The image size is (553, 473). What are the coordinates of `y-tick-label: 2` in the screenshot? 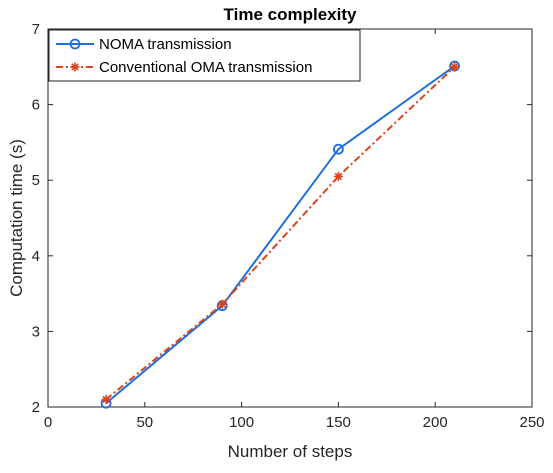 It's located at (36, 407).